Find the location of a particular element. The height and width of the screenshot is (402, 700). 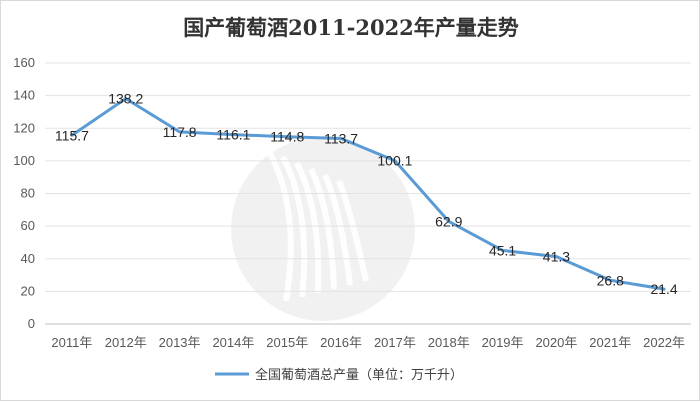

data-label: 114.8 is located at coordinates (287, 137).